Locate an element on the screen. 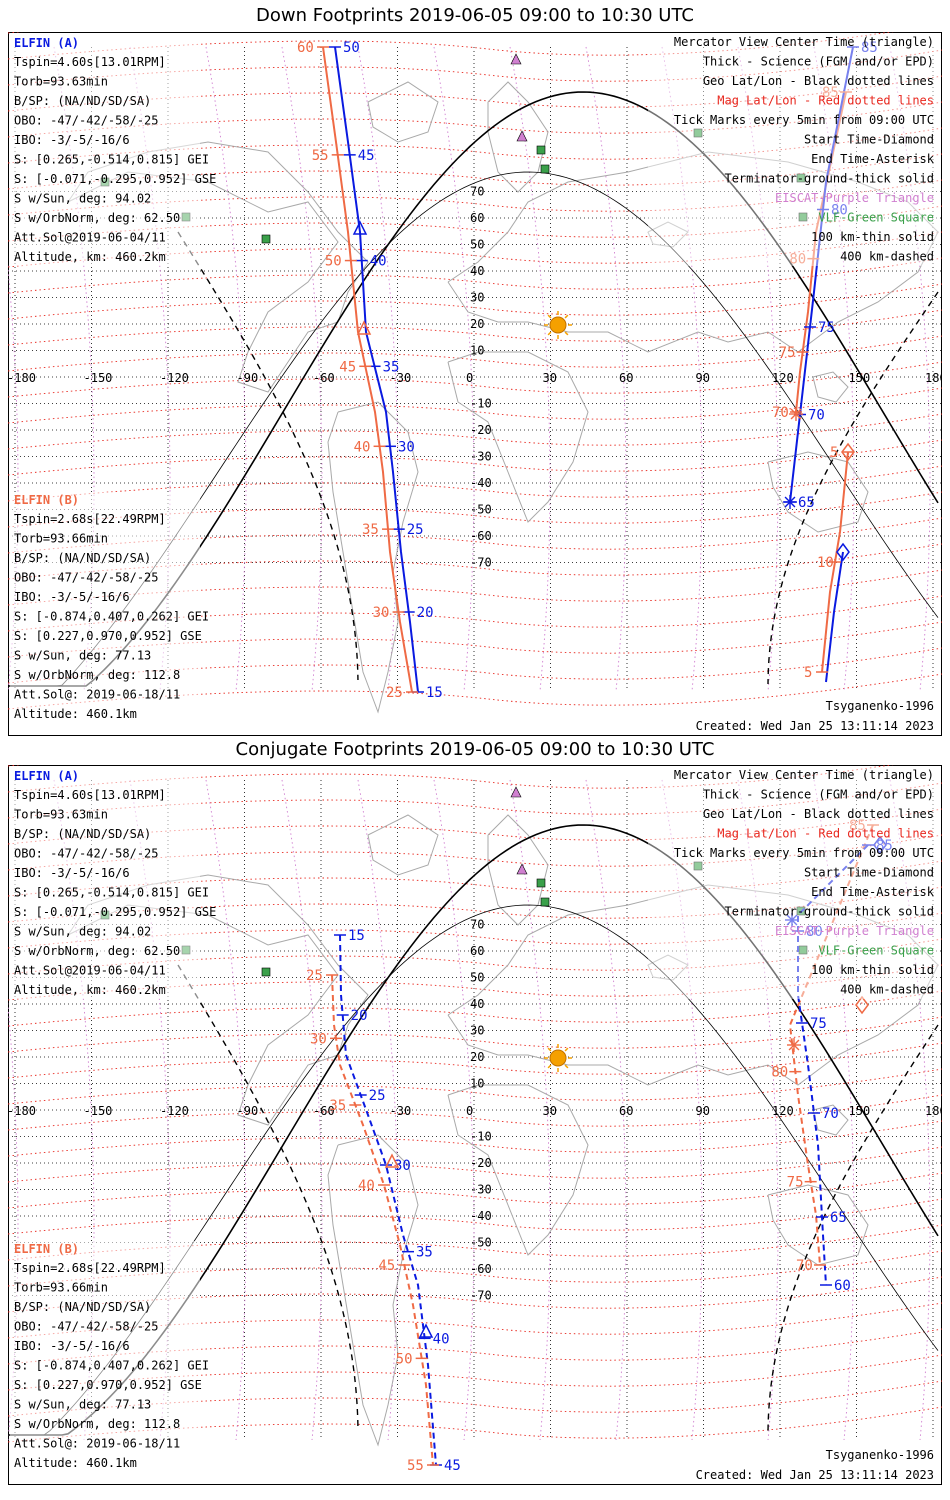 This screenshot has height=1500, width=950. elfin-a-tick-label: 20 is located at coordinates (425, 613).